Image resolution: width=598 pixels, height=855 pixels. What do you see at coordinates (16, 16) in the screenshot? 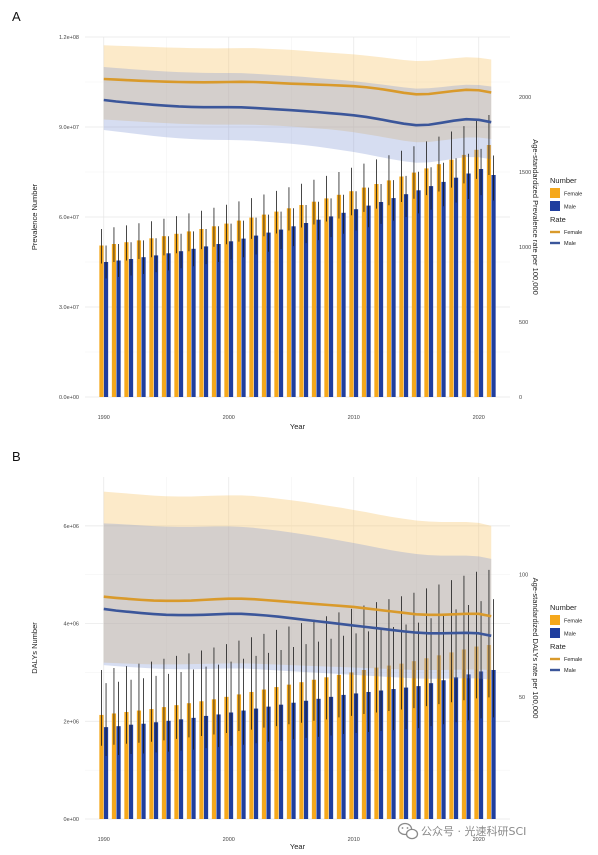
I see `panel-letter: A` at bounding box center [16, 16].